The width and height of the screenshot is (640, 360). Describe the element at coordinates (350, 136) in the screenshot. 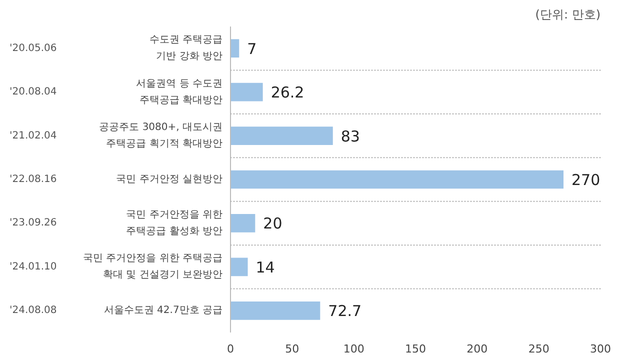

I see `data-label: 83` at that location.